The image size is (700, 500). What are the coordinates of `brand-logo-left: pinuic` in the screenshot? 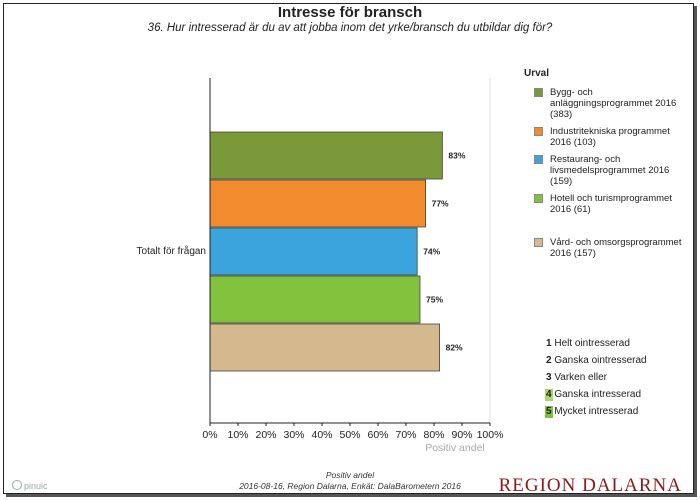 It's located at (30, 485).